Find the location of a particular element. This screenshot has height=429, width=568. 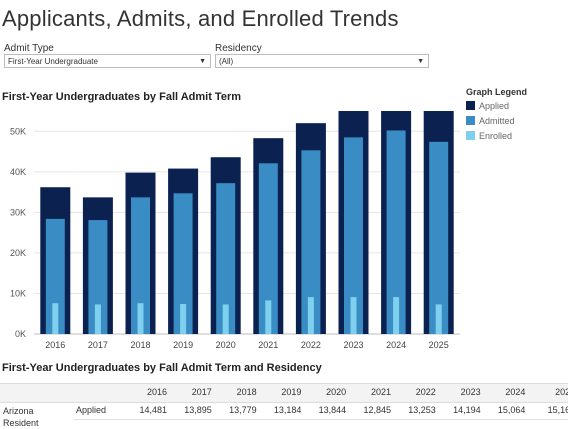

table-cell: 14,481 is located at coordinates (153, 410).